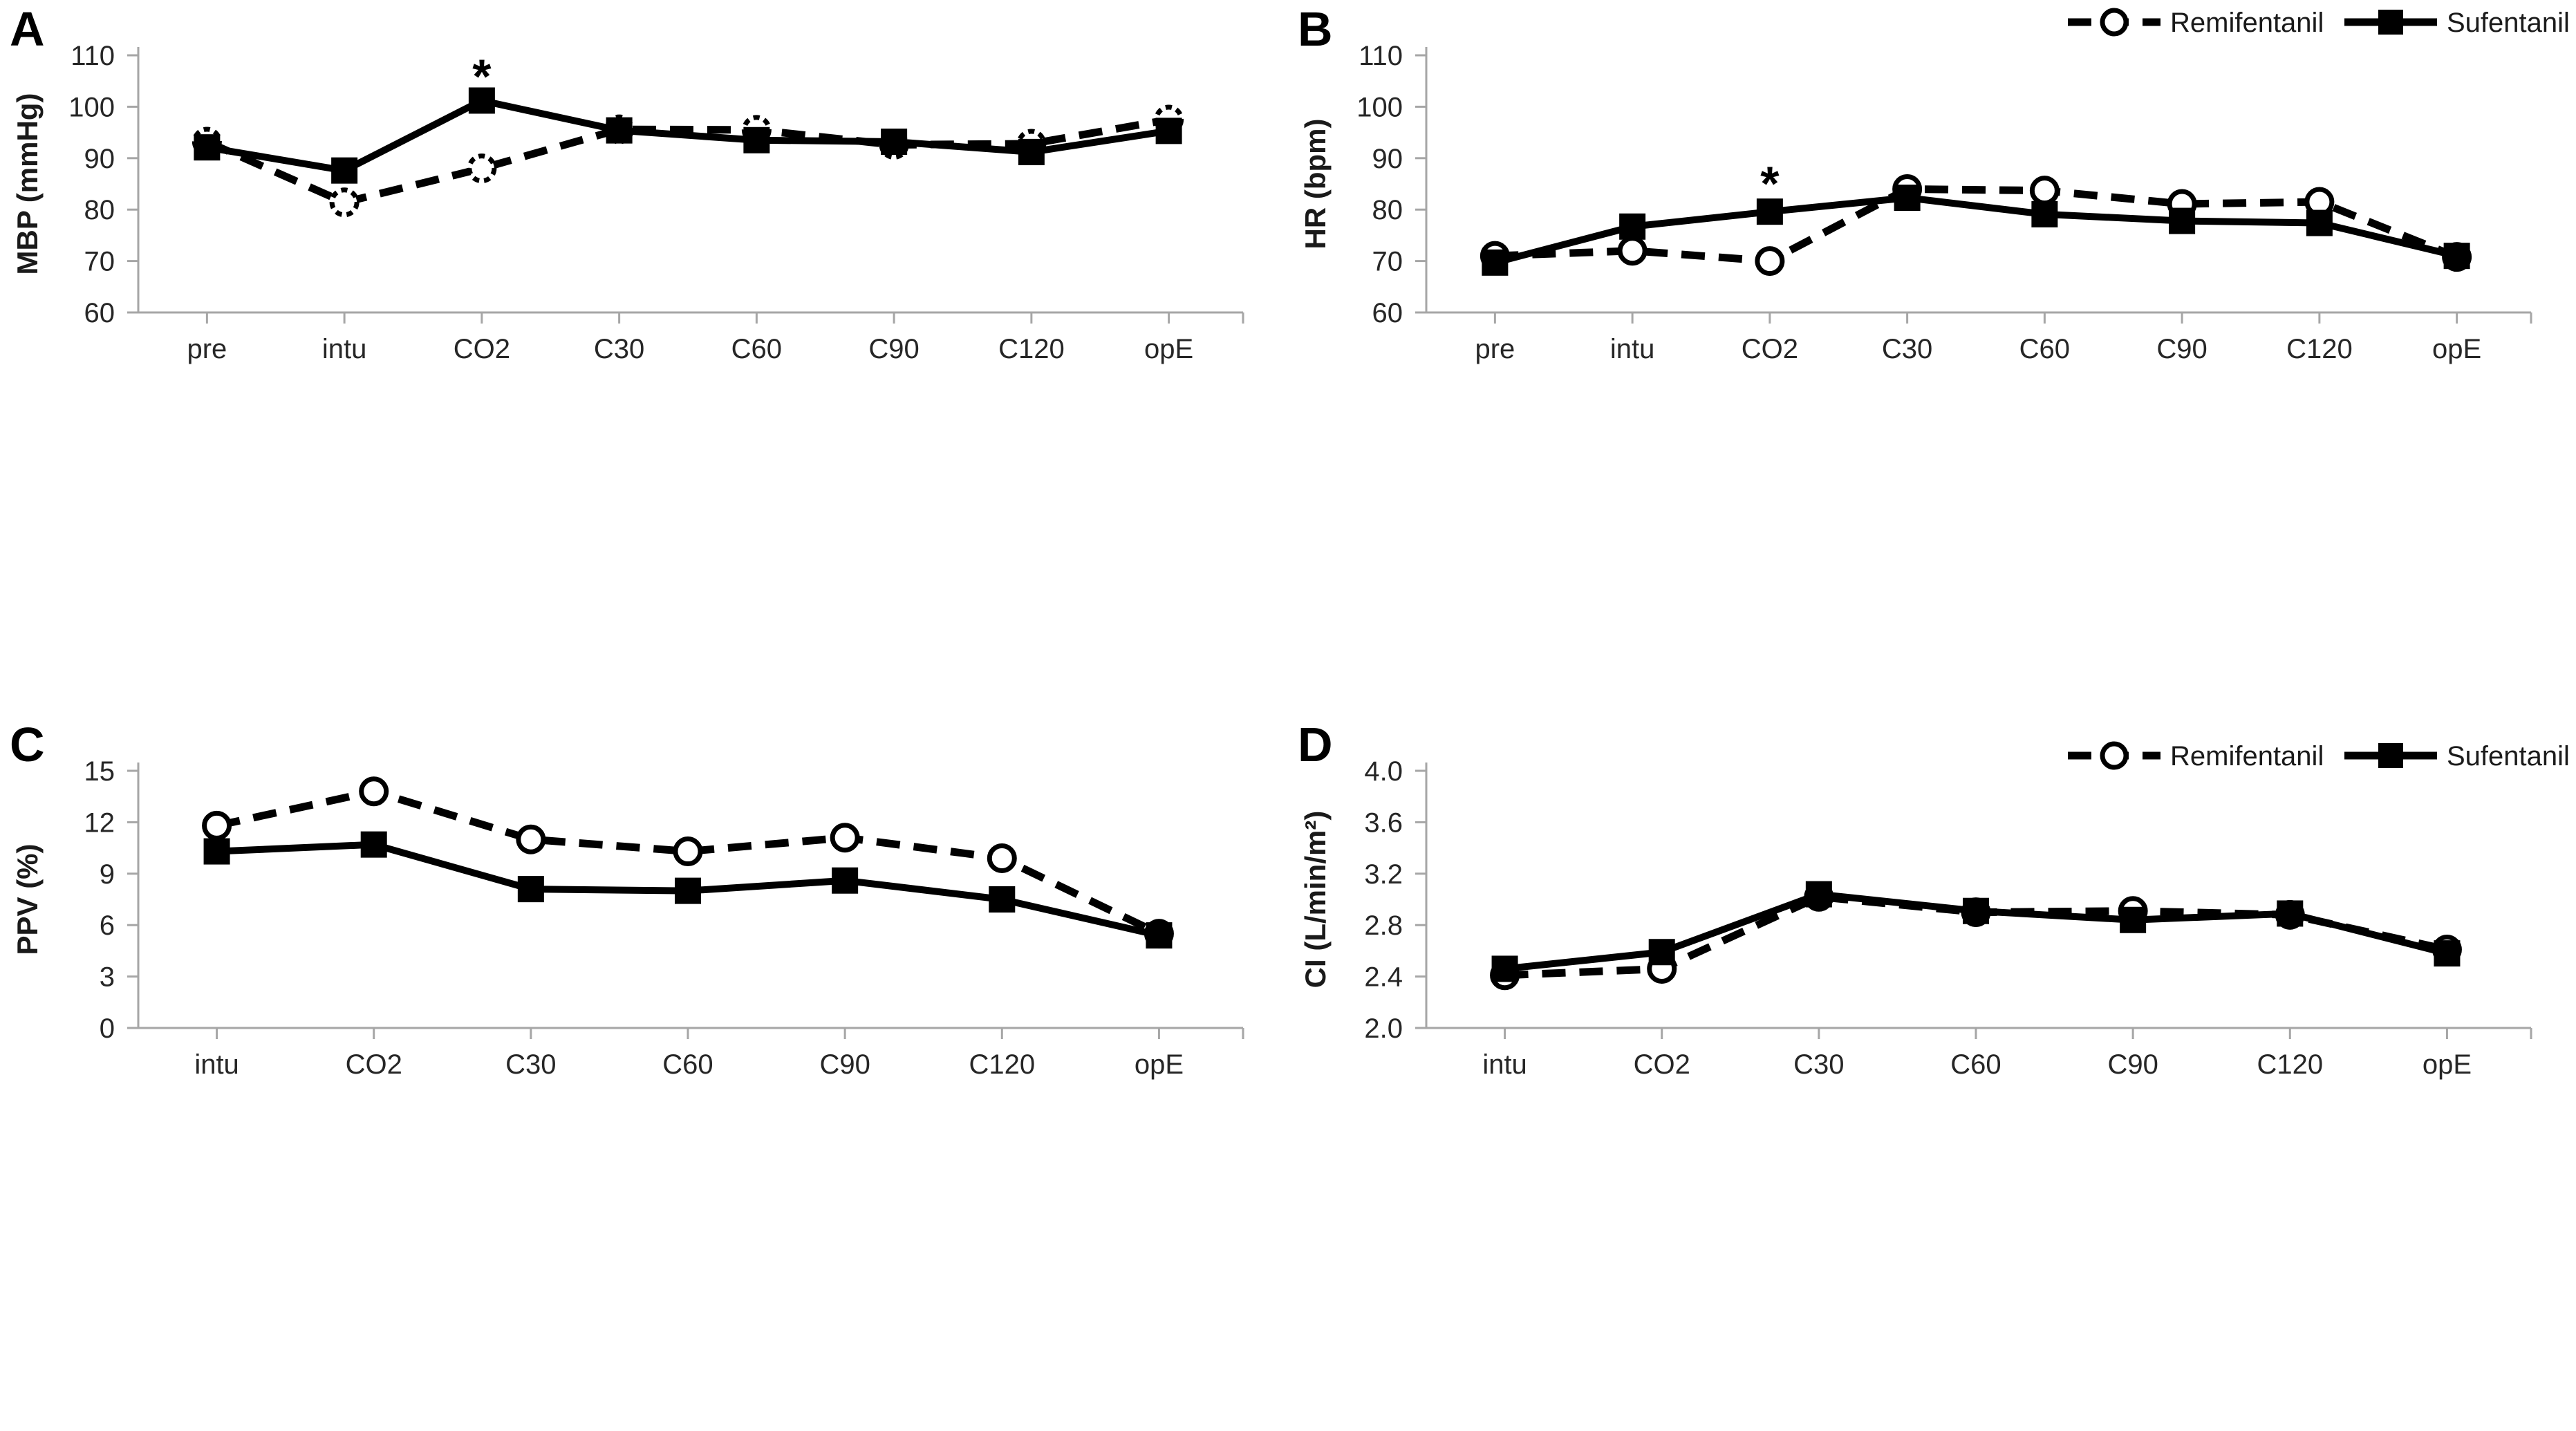  I want to click on series-markers-remifentanil, so click(688, 862).